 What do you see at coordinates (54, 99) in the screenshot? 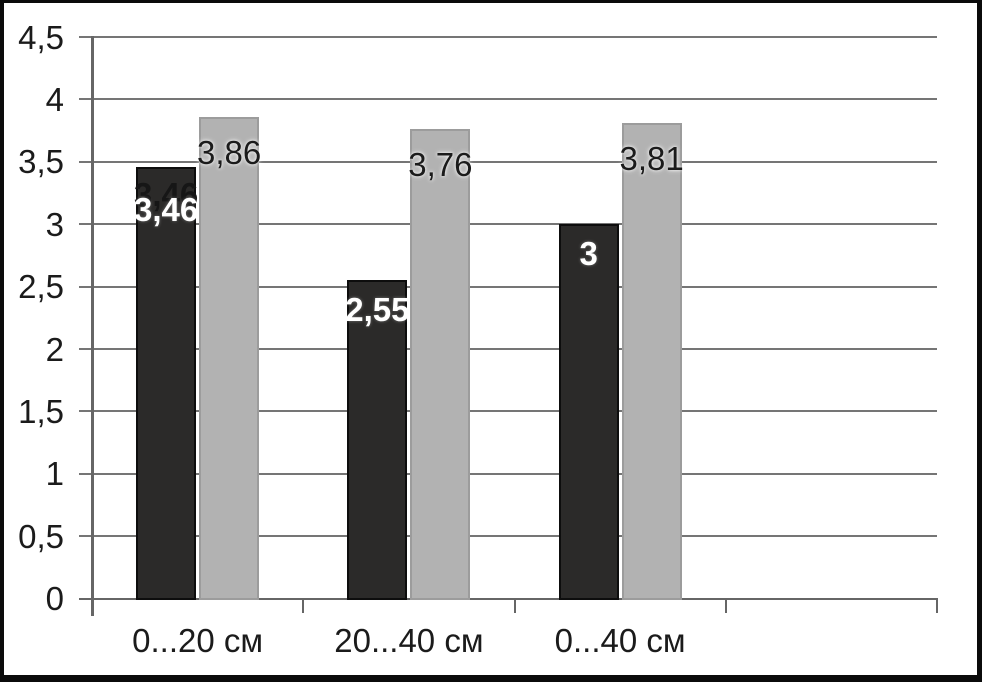
I see `y-axis-tick-label: 4` at bounding box center [54, 99].